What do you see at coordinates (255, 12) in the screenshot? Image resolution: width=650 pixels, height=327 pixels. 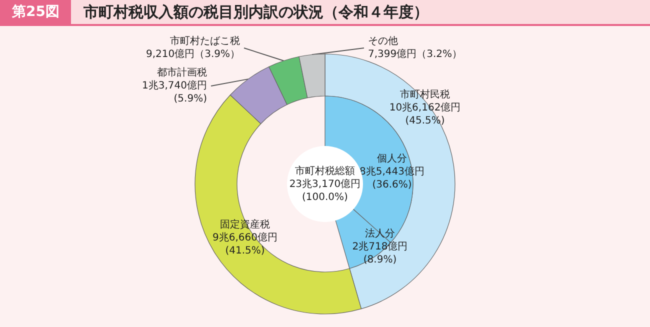 I see `chart-title: 市町村税収入額の税目別内訳の状況（令和４年度）` at bounding box center [255, 12].